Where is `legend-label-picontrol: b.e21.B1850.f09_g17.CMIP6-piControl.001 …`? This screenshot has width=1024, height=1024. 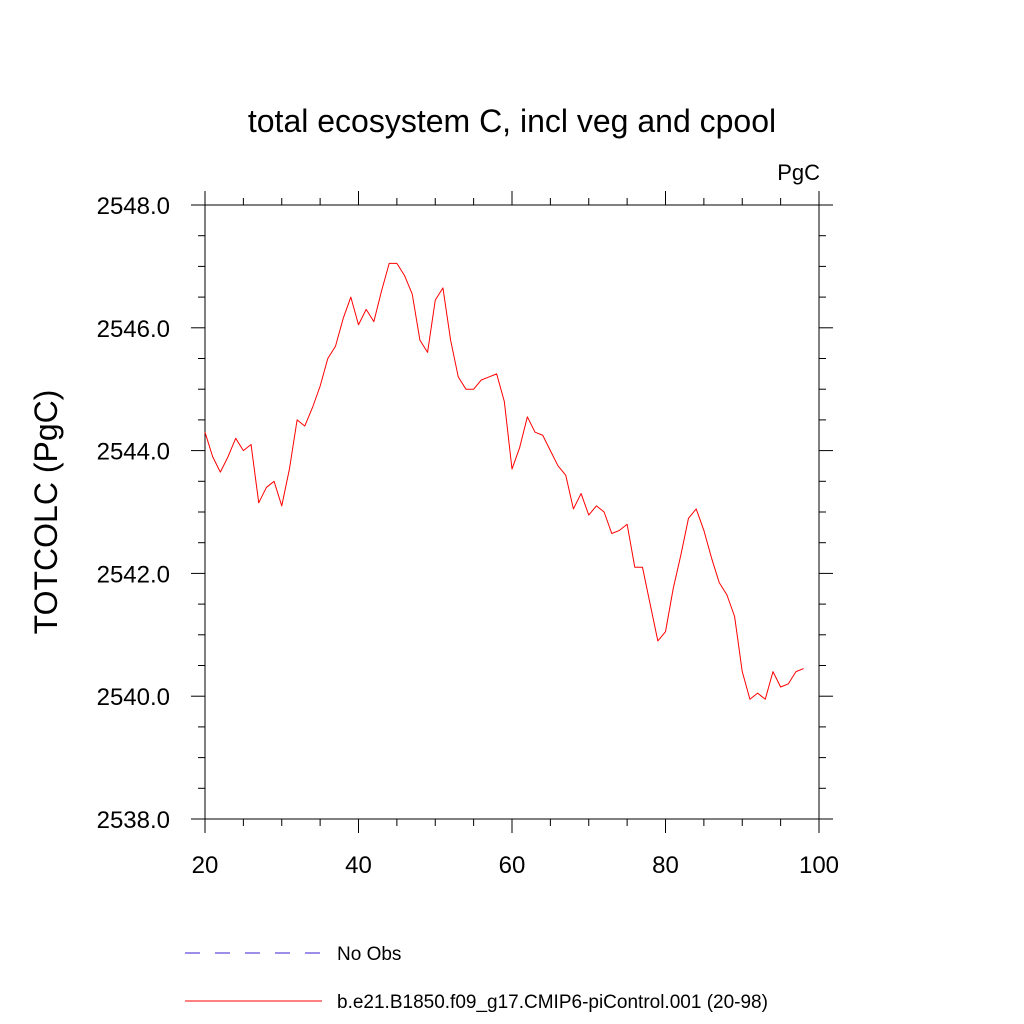
legend-label-picontrol: b.e21.B1850.f09_g17.CMIP6-piControl.001 … is located at coordinates (552, 1002).